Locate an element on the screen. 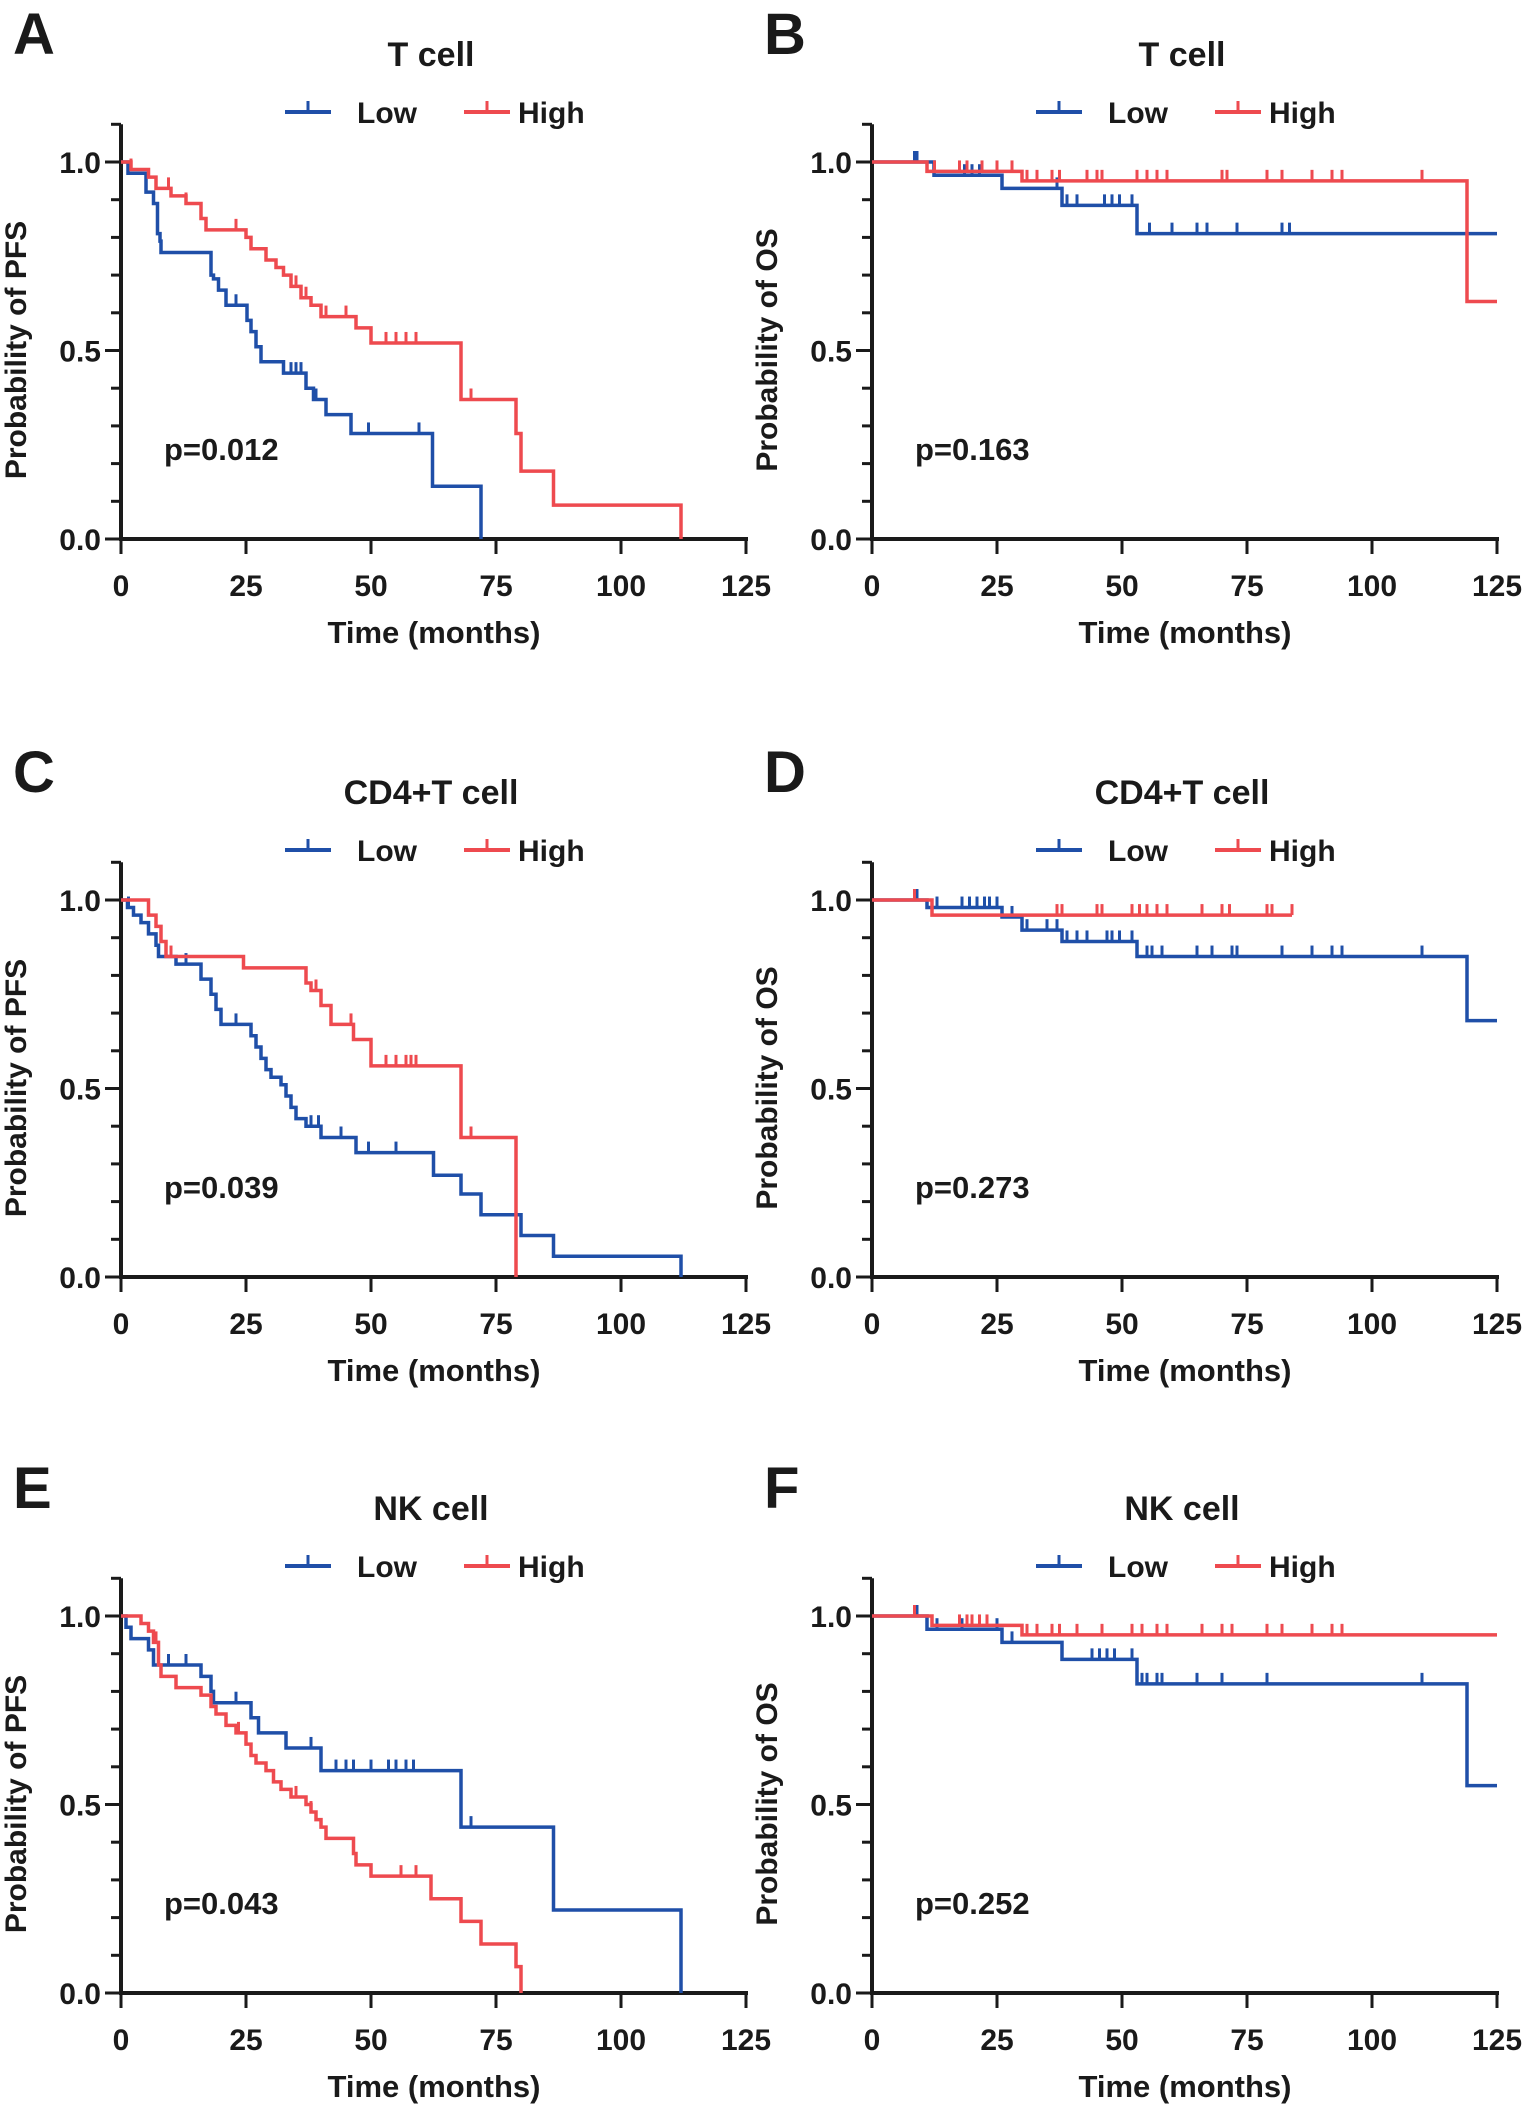  panel-letter: F is located at coordinates (781, 1488).